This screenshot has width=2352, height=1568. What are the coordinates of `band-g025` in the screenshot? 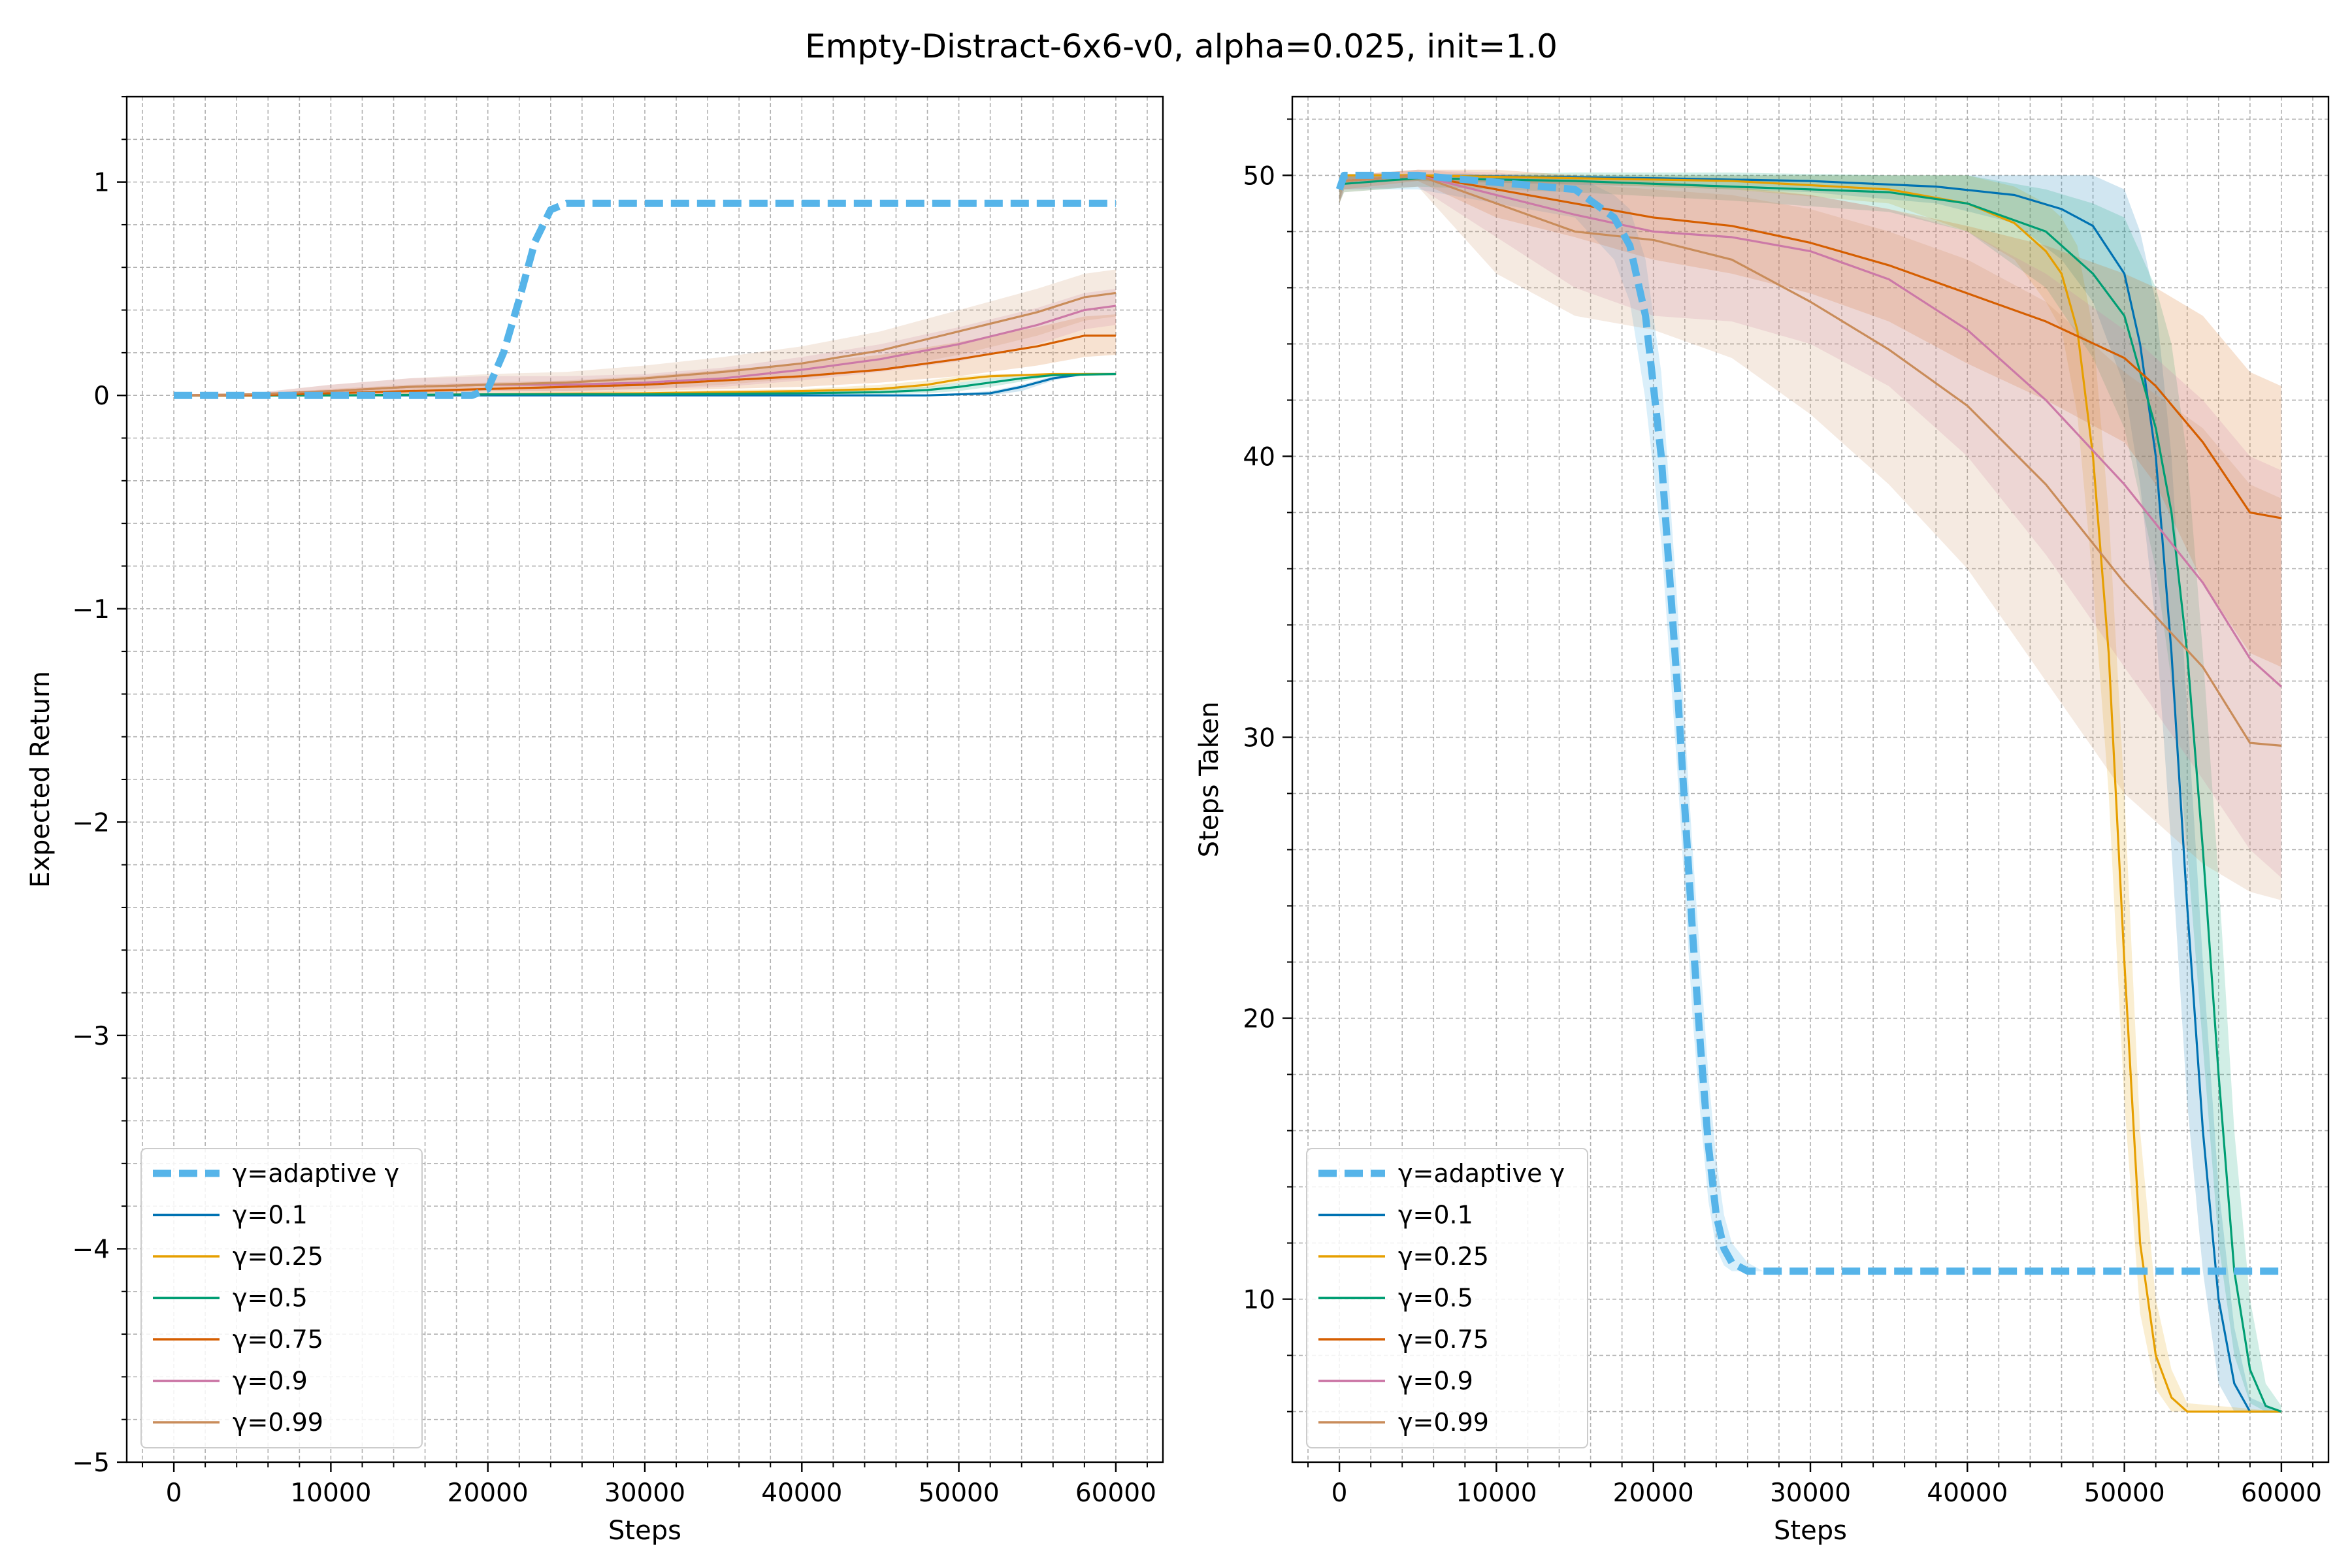 It's located at (645, 385).